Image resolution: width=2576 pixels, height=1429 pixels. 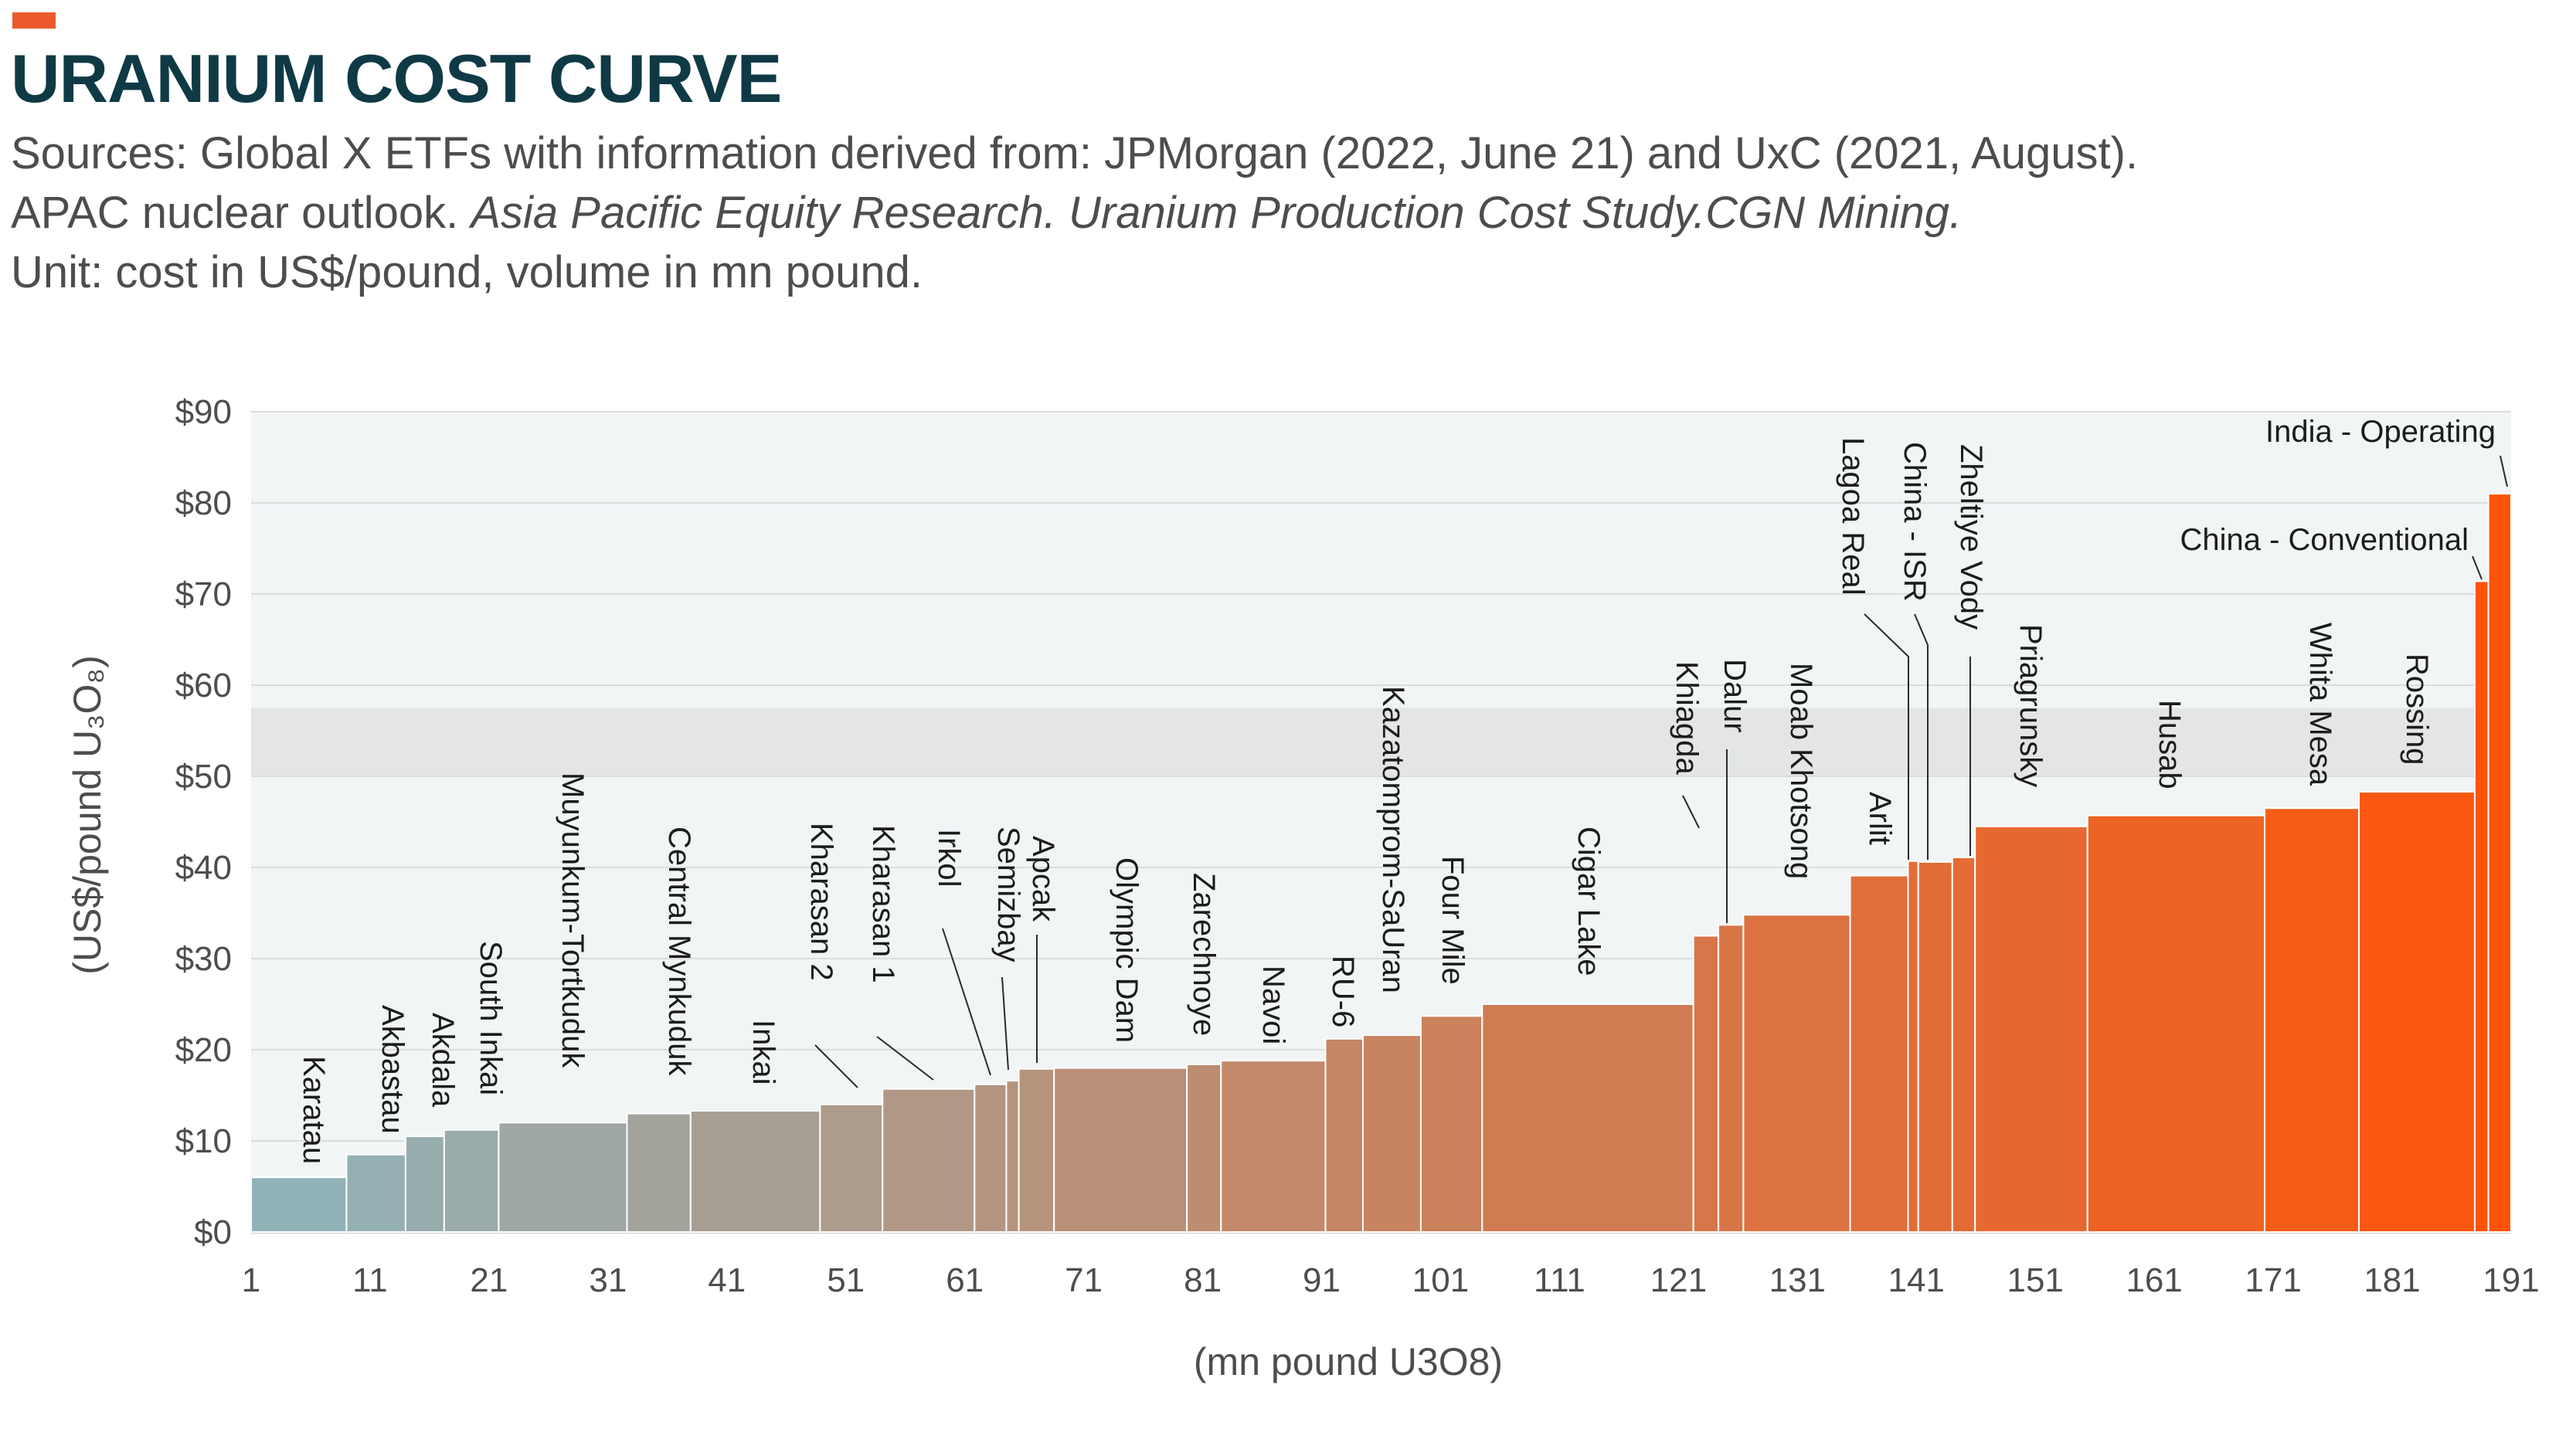 What do you see at coordinates (1273, 1147) in the screenshot?
I see `bar-navoi` at bounding box center [1273, 1147].